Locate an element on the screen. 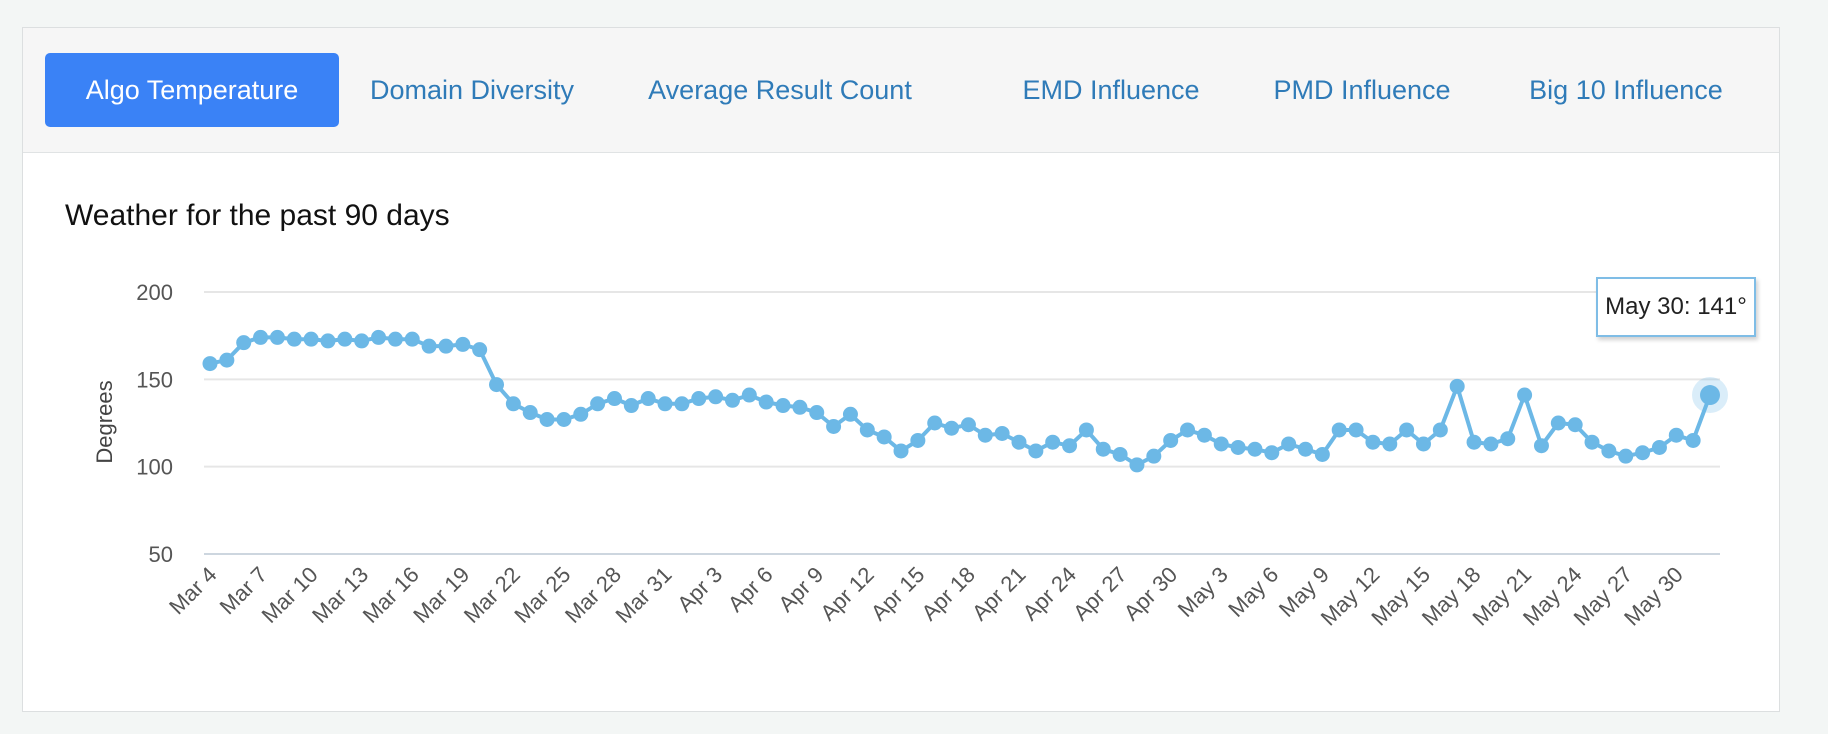 Image resolution: width=1828 pixels, height=734 pixels. tab-algo-temperature: Algo Temperature is located at coordinates (192, 90).